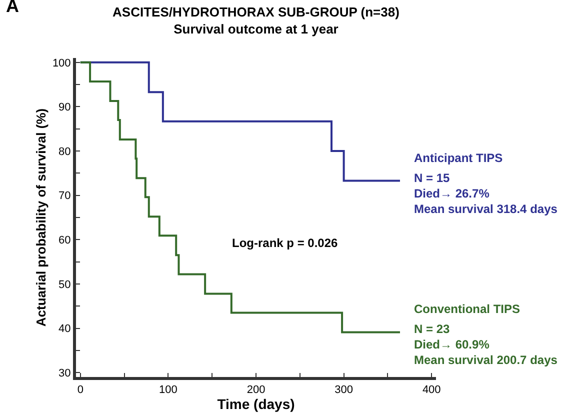 The height and width of the screenshot is (418, 572). What do you see at coordinates (61, 63) in the screenshot?
I see `y-tick-label: 100` at bounding box center [61, 63].